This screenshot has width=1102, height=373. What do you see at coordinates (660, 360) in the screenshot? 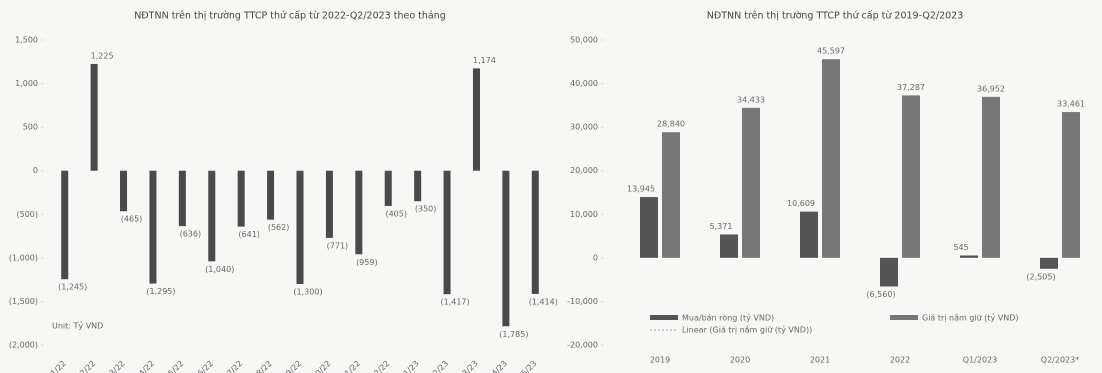
I see `x-tick-label: 2019` at bounding box center [660, 360].